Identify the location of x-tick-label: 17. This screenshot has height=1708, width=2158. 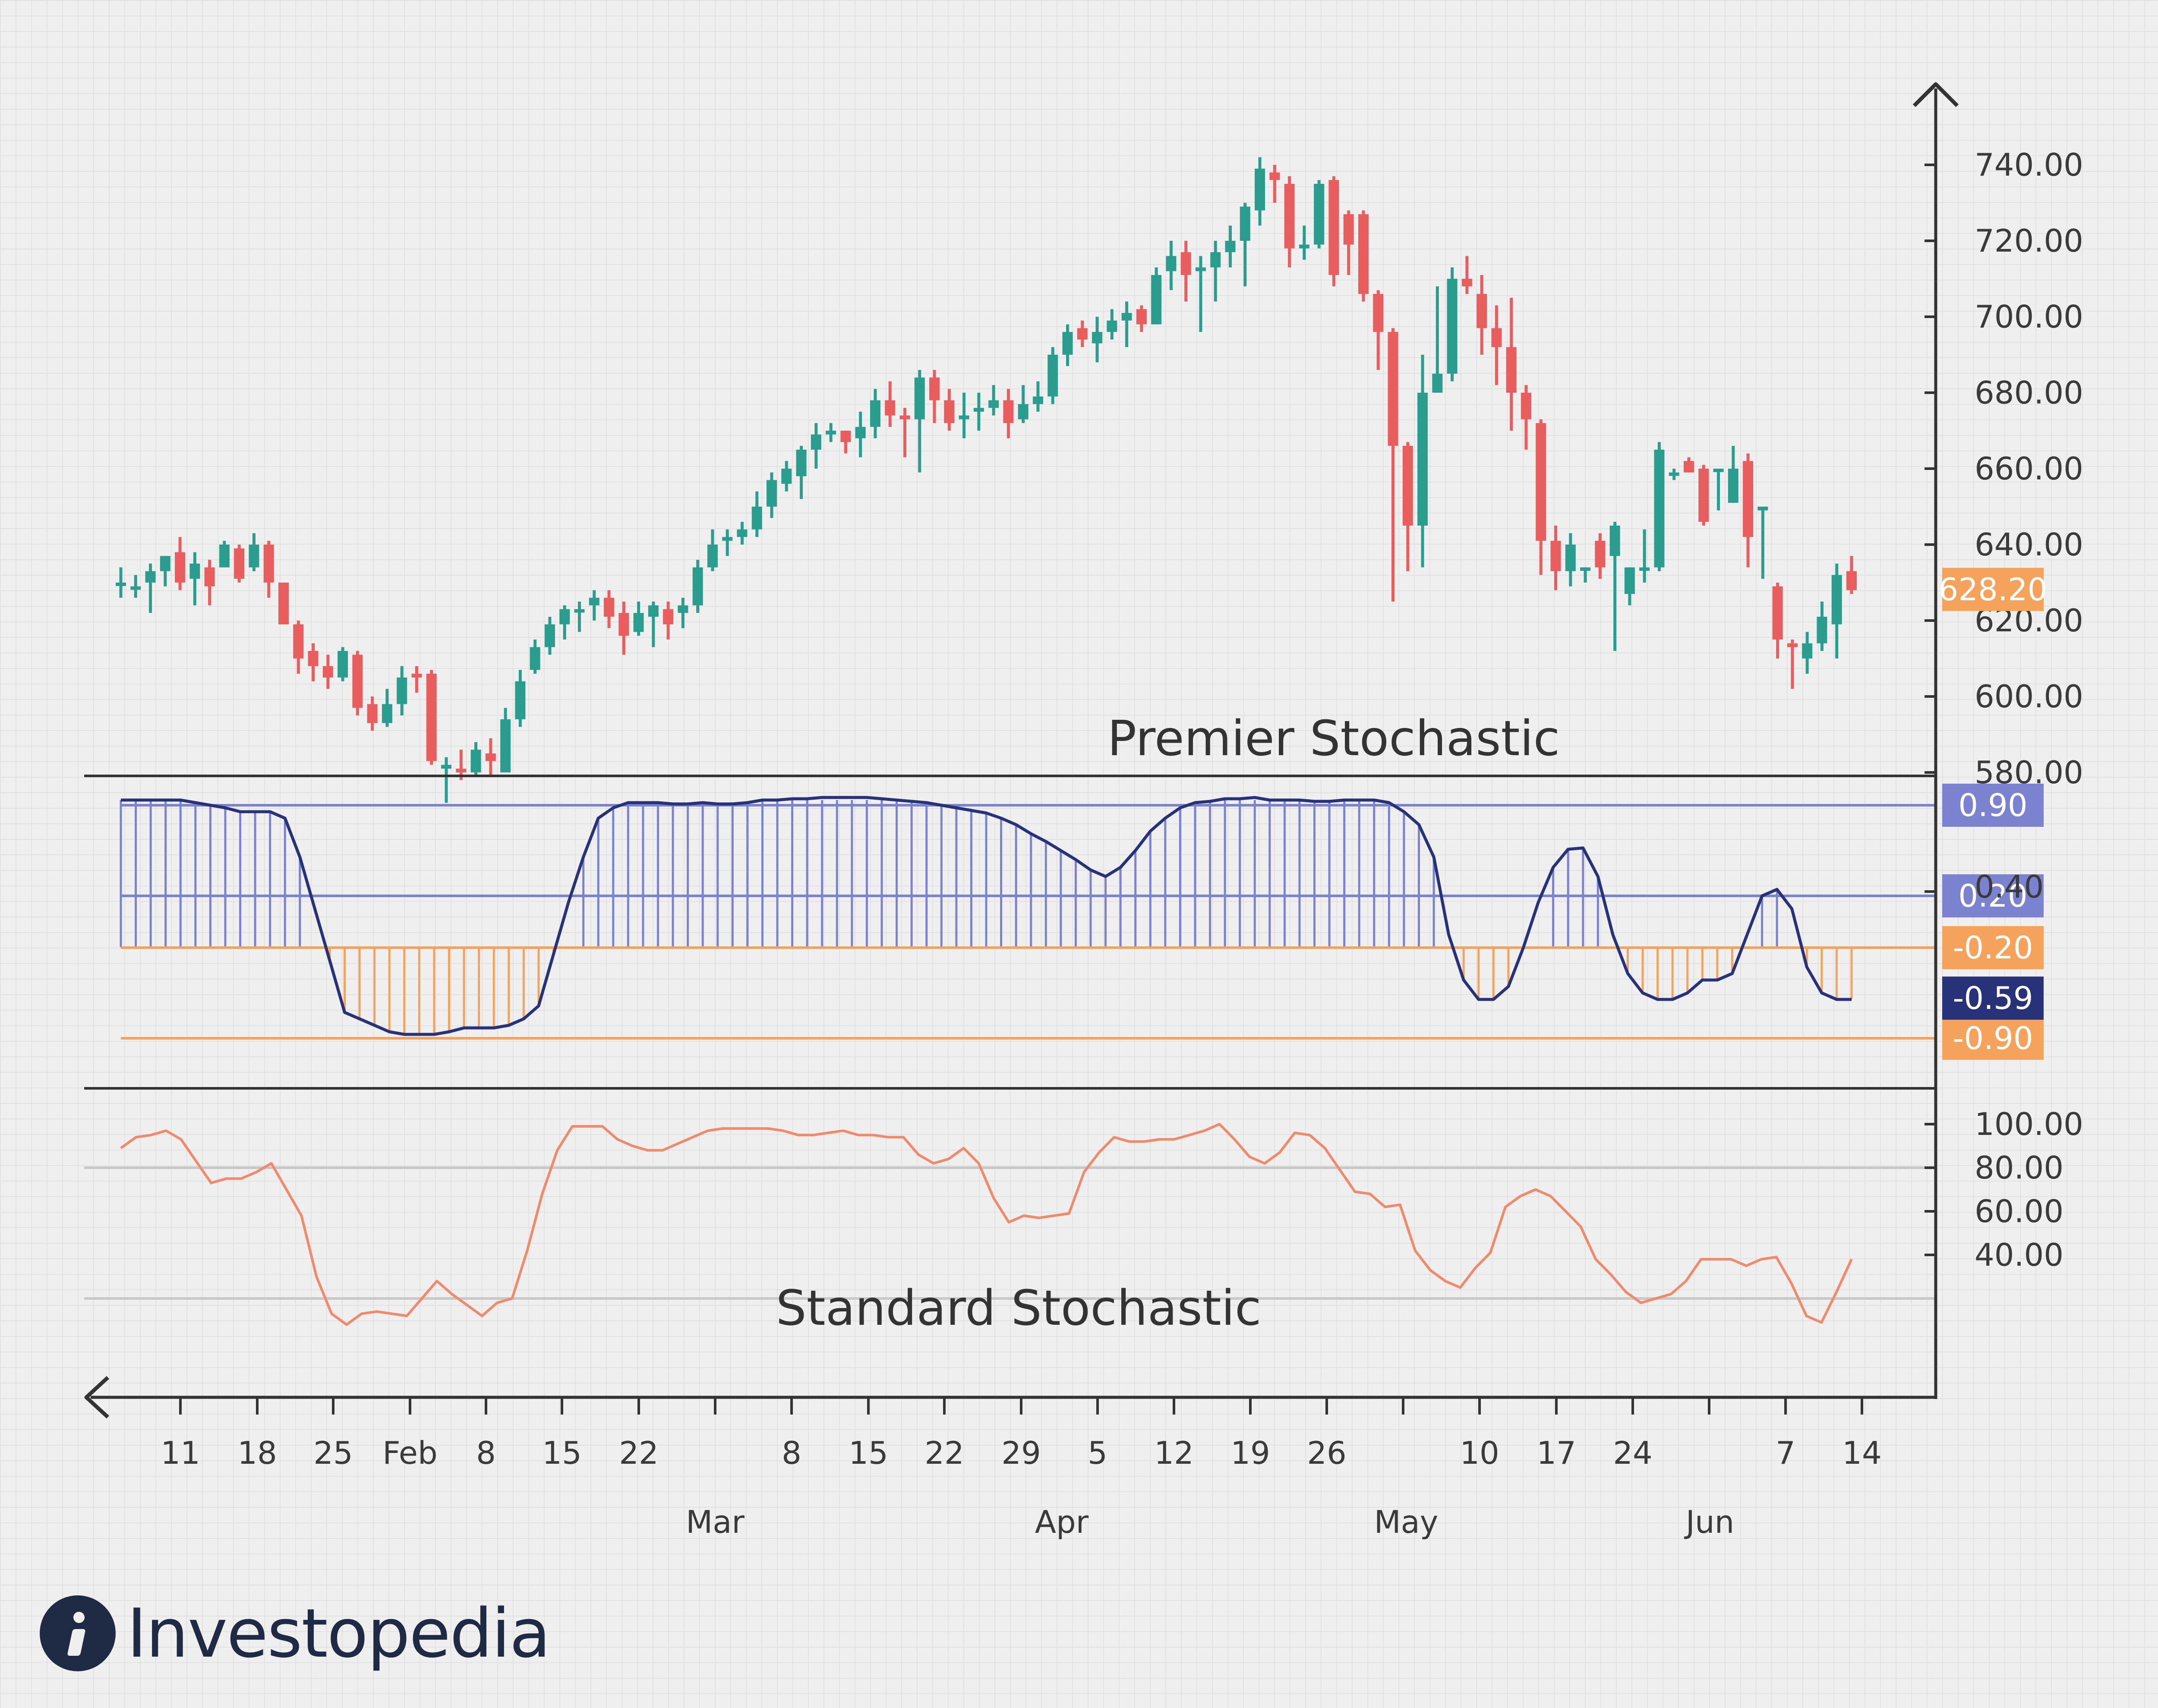
(1556, 1453).